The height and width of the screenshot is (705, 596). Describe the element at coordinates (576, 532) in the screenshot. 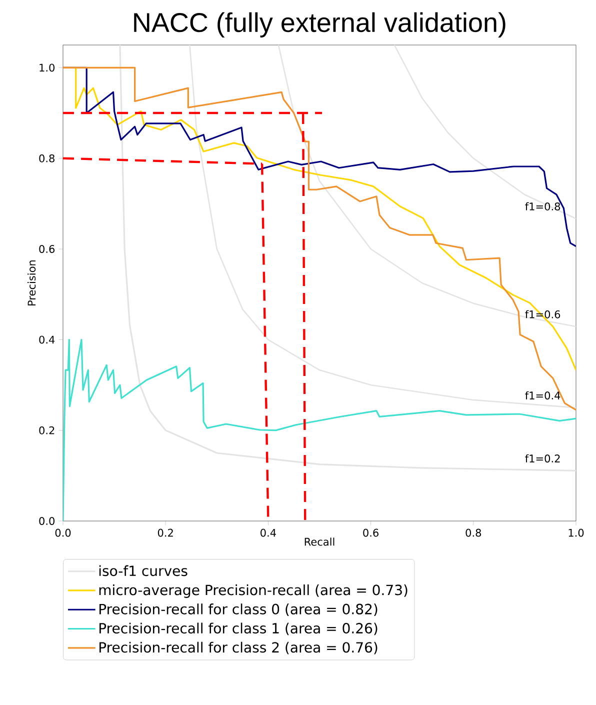

I see `x-tick-label: 1.0` at that location.